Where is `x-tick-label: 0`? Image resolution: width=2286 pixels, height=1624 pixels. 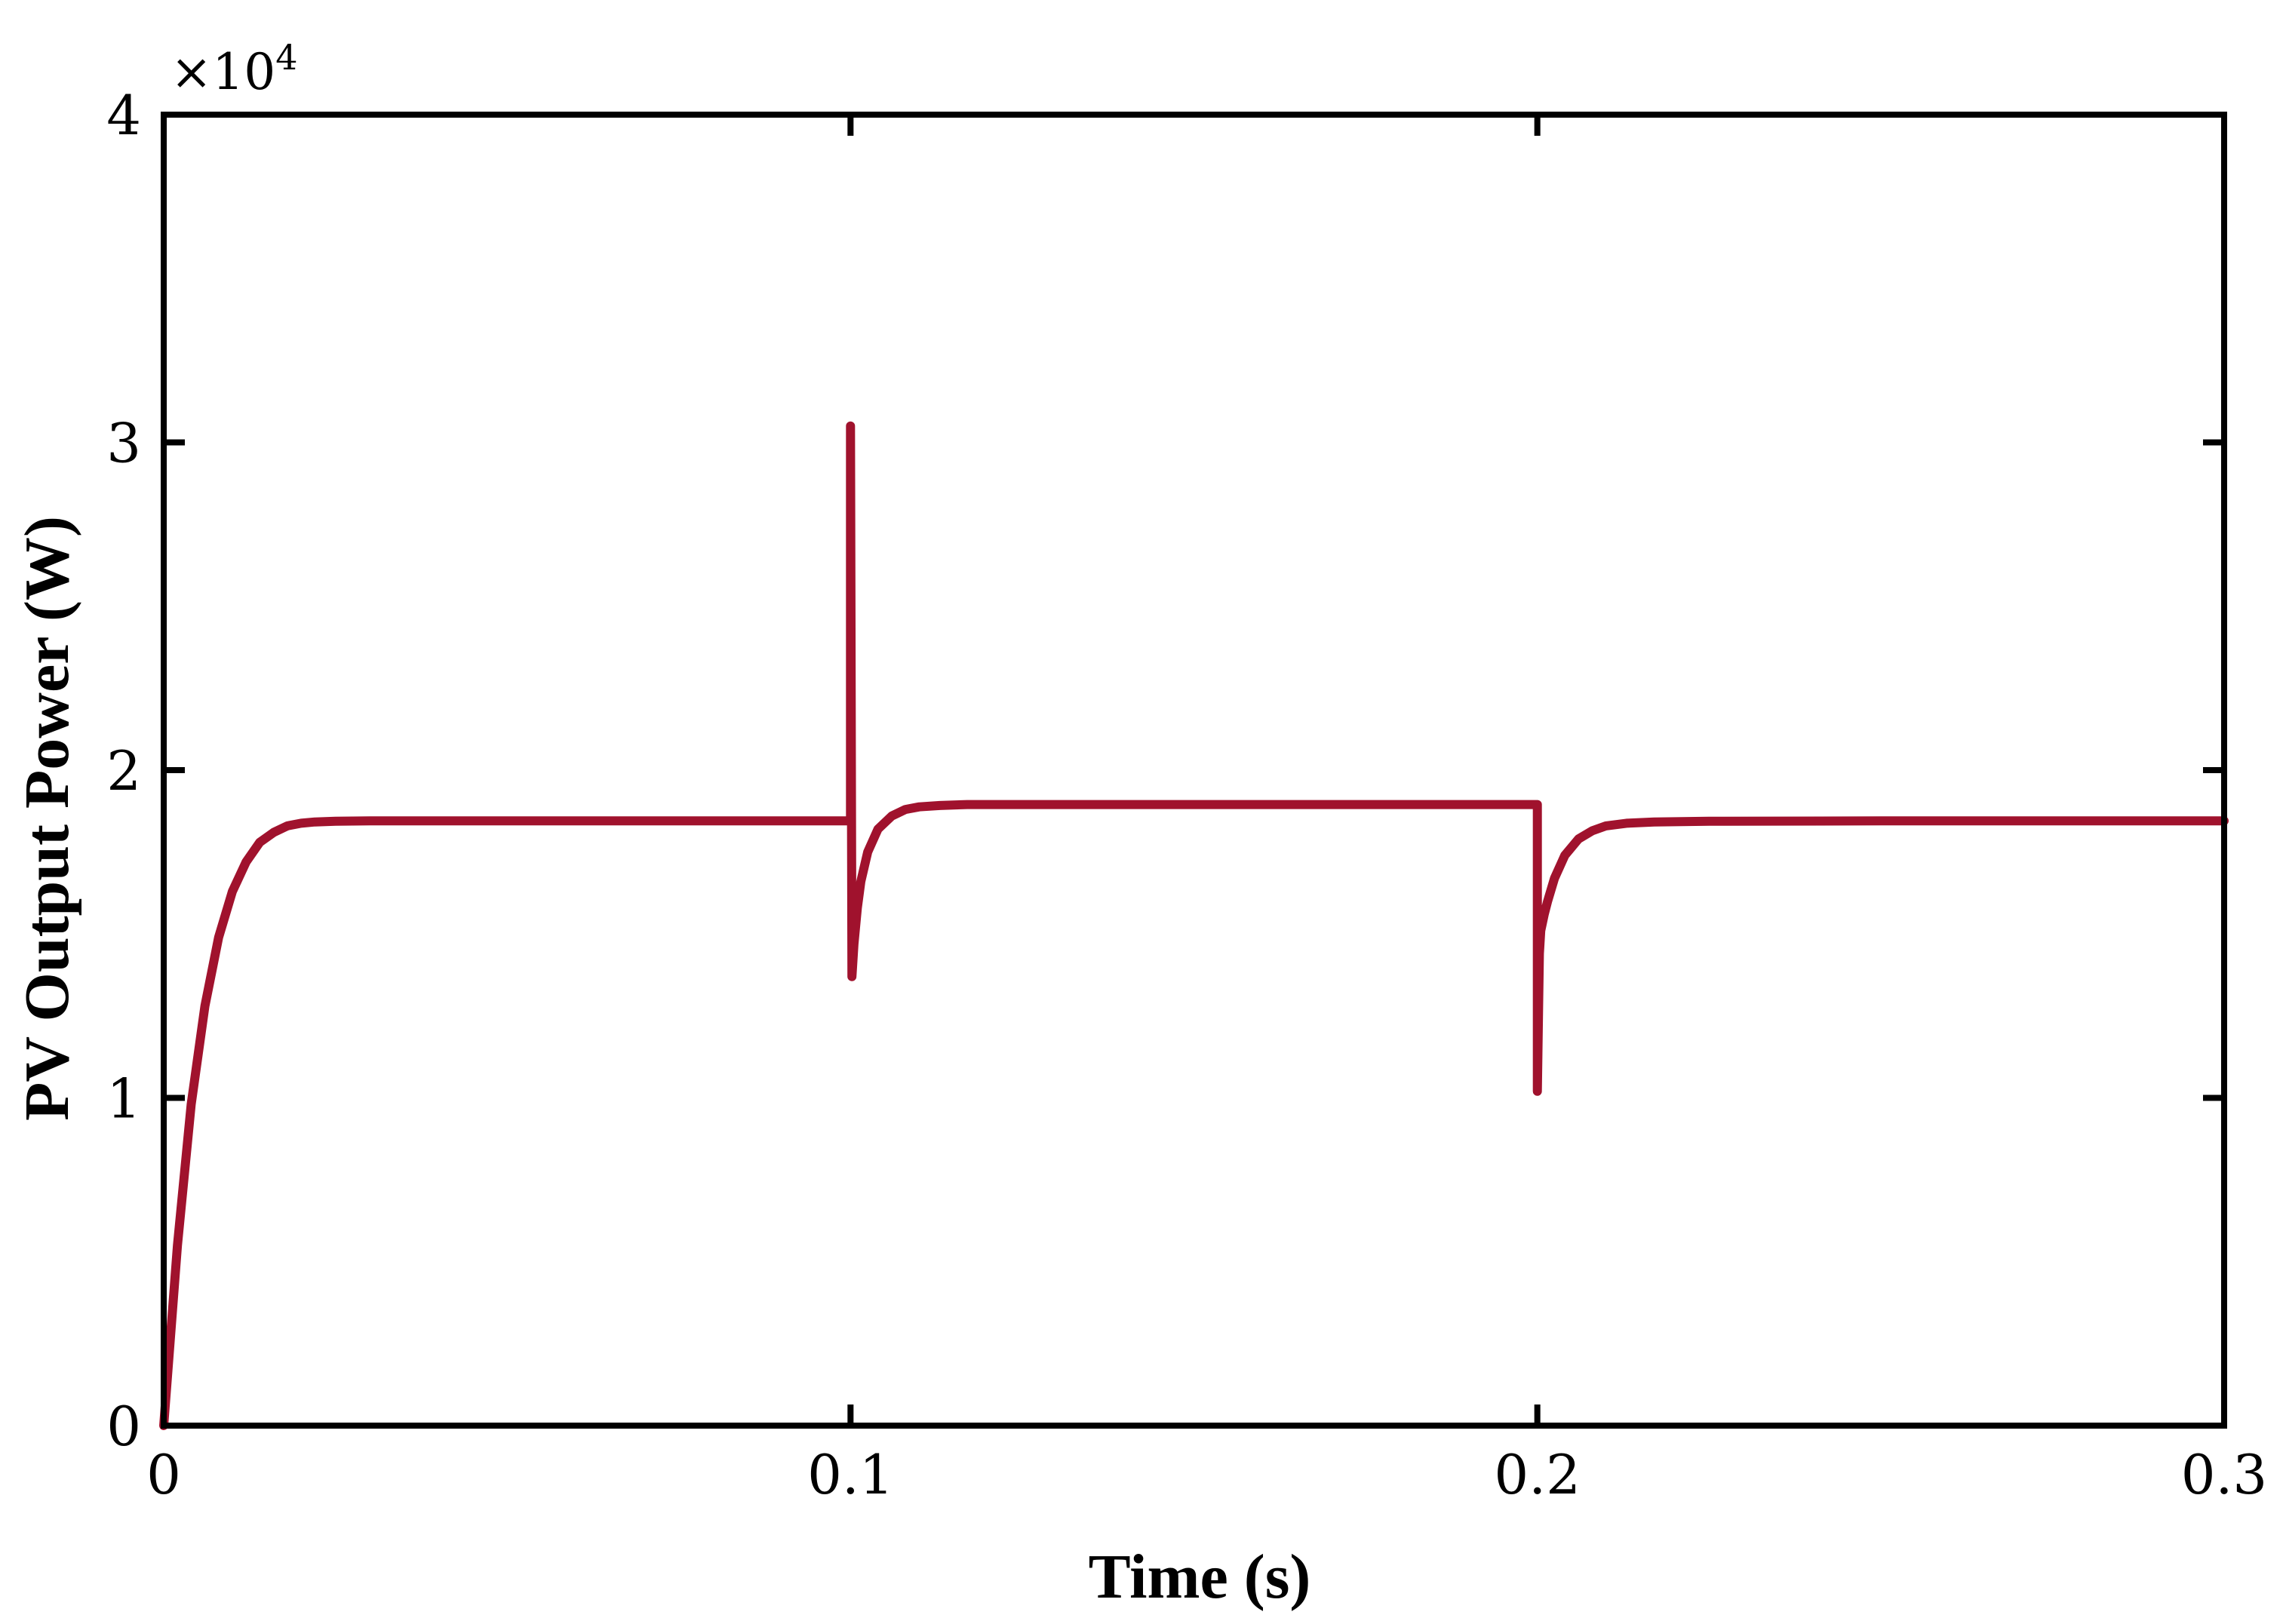 x-tick-label: 0 is located at coordinates (163, 1474).